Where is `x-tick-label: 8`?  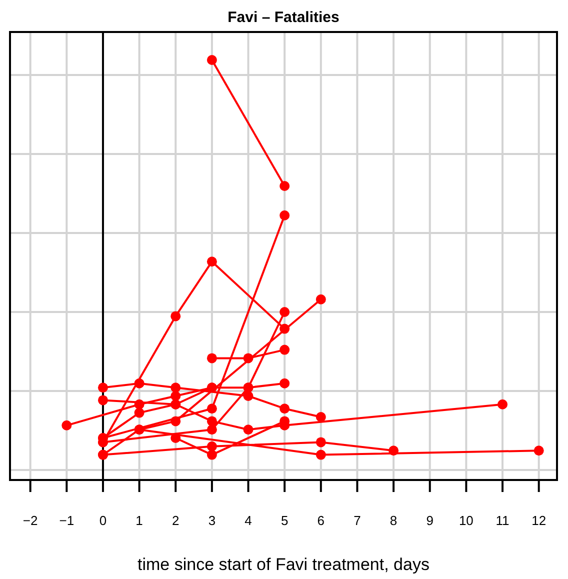 x-tick-label: 8 is located at coordinates (394, 520).